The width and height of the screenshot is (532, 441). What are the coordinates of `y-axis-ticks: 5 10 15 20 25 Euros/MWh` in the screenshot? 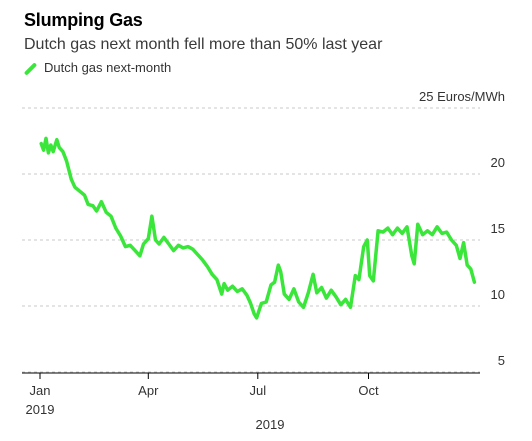 It's located at (462, 228).